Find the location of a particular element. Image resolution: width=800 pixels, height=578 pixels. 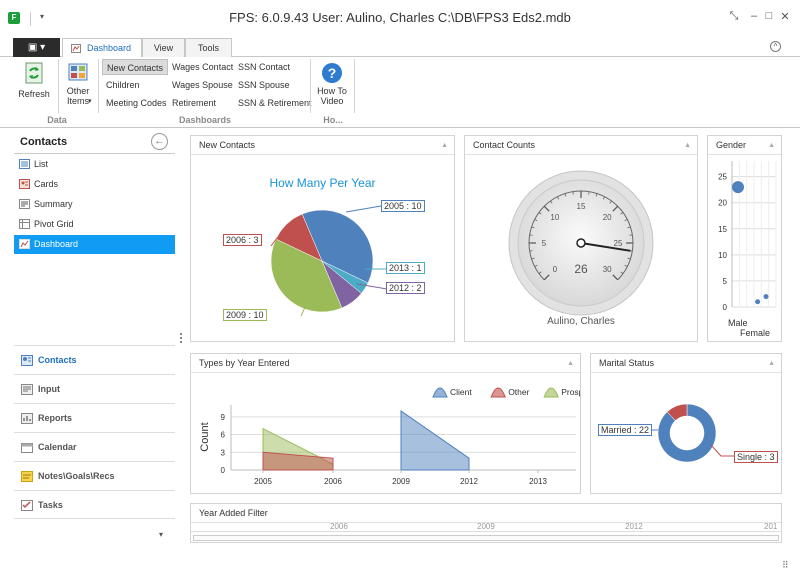

maximize-button: □ is located at coordinates (769, 16).